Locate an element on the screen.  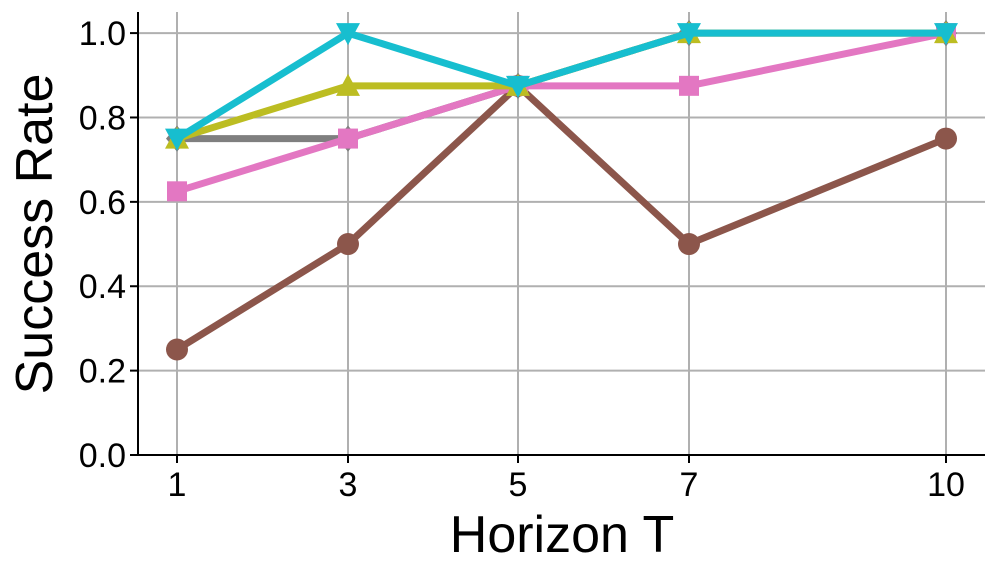
x-tick-label: 5 is located at coordinates (518, 485).